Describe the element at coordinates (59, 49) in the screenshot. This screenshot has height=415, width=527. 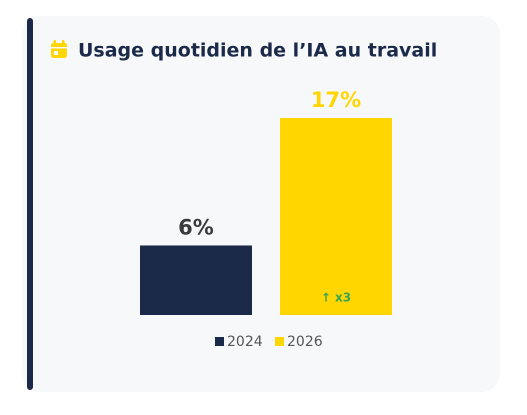
I see `calendar-icon` at that location.